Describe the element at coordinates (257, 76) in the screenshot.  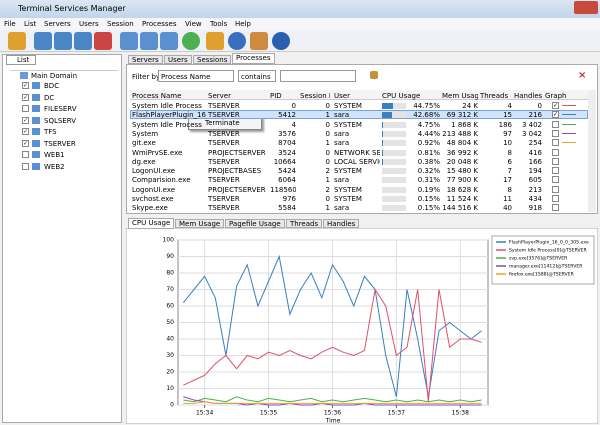
I see `filter-operator: contains` at that location.